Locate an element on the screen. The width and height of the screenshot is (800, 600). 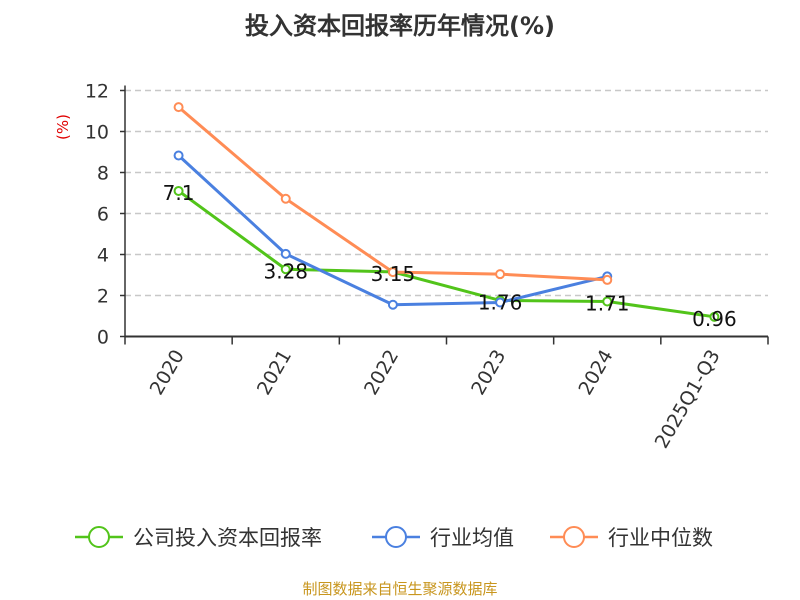
data-label: 7.1 is located at coordinates (179, 193).